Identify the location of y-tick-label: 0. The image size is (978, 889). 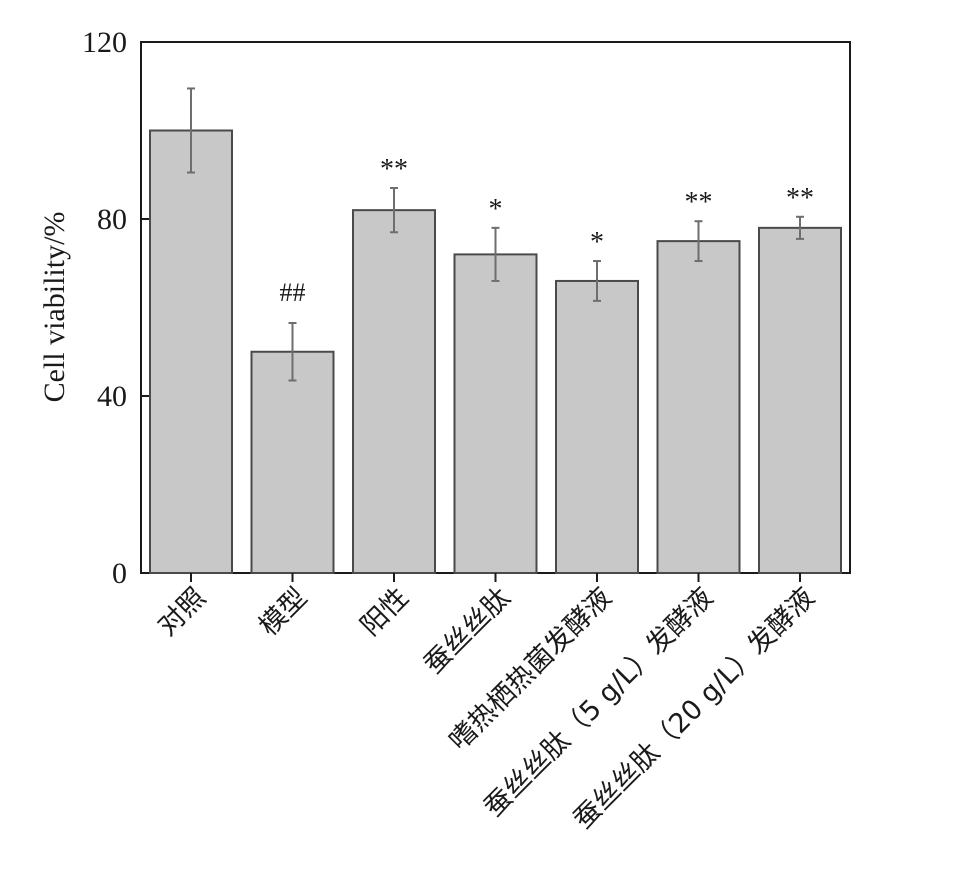
(119, 573).